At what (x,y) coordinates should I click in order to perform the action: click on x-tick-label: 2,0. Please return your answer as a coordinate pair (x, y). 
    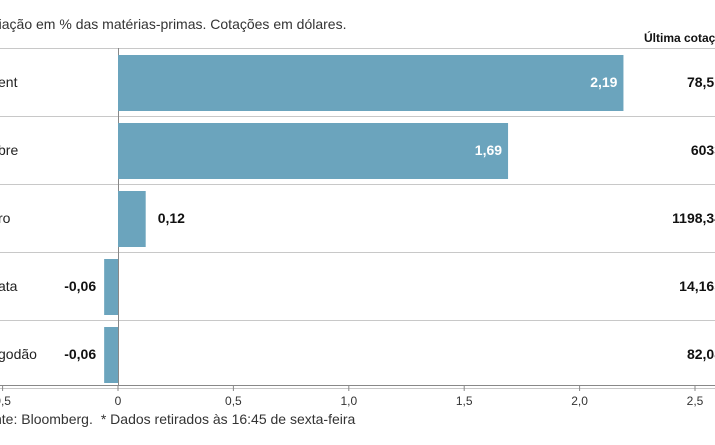
    Looking at the image, I should click on (579, 401).